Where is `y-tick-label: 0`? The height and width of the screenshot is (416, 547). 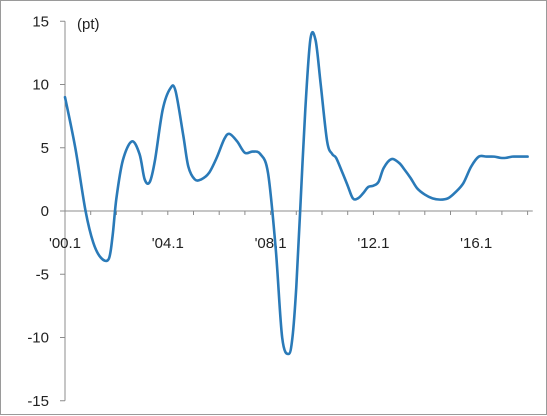
y-tick-label: 0 is located at coordinates (45, 211).